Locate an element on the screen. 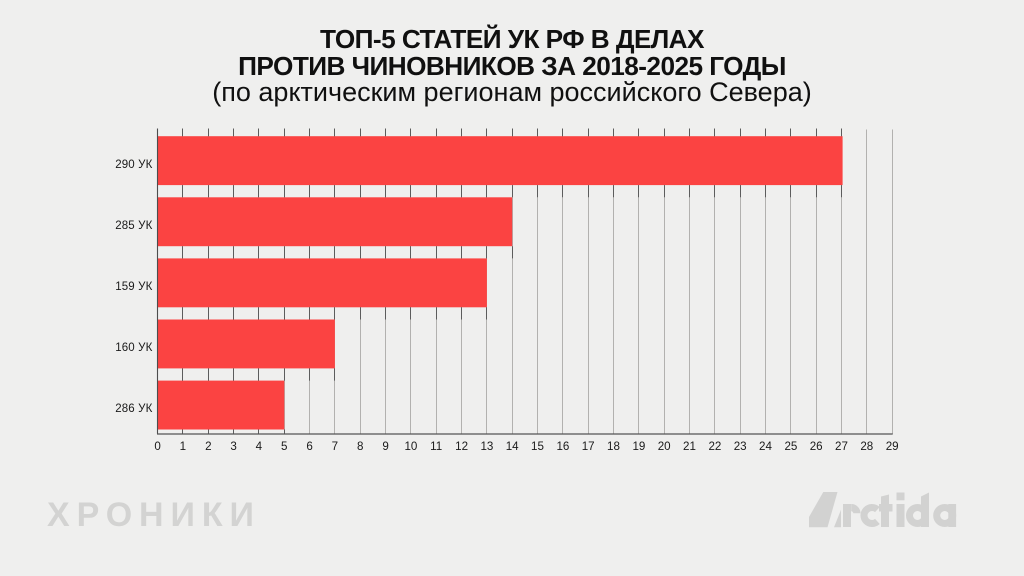 This screenshot has height=576, width=1024. svg-text: 14 is located at coordinates (512, 446).